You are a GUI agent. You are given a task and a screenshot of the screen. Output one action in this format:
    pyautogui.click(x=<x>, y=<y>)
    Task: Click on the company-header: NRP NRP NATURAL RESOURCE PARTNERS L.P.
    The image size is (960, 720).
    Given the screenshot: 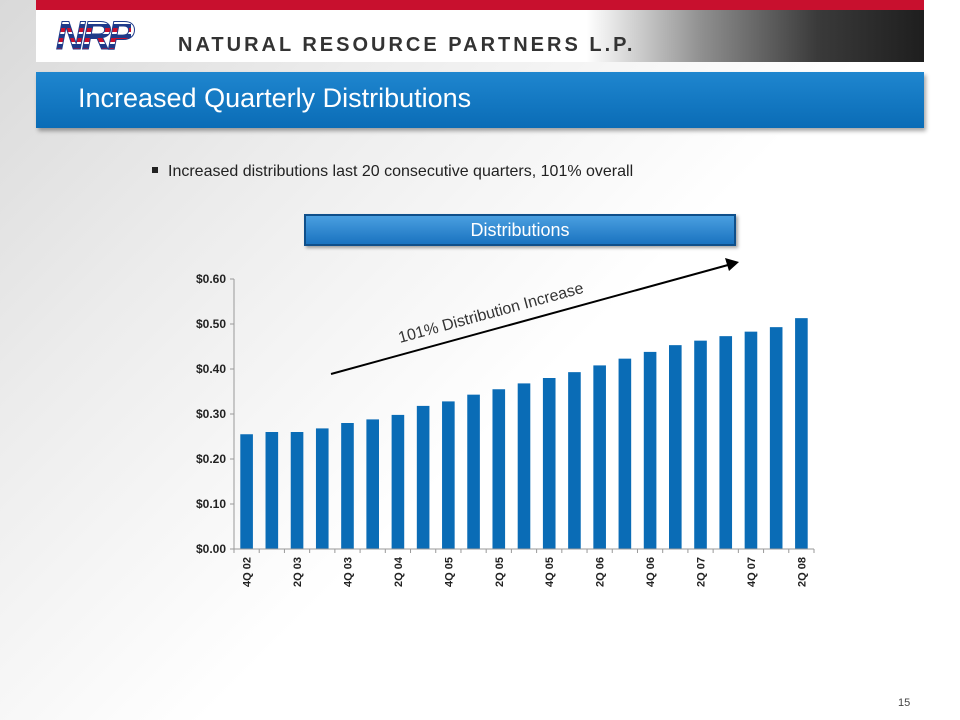 What is the action you would take?
    pyautogui.click(x=480, y=36)
    